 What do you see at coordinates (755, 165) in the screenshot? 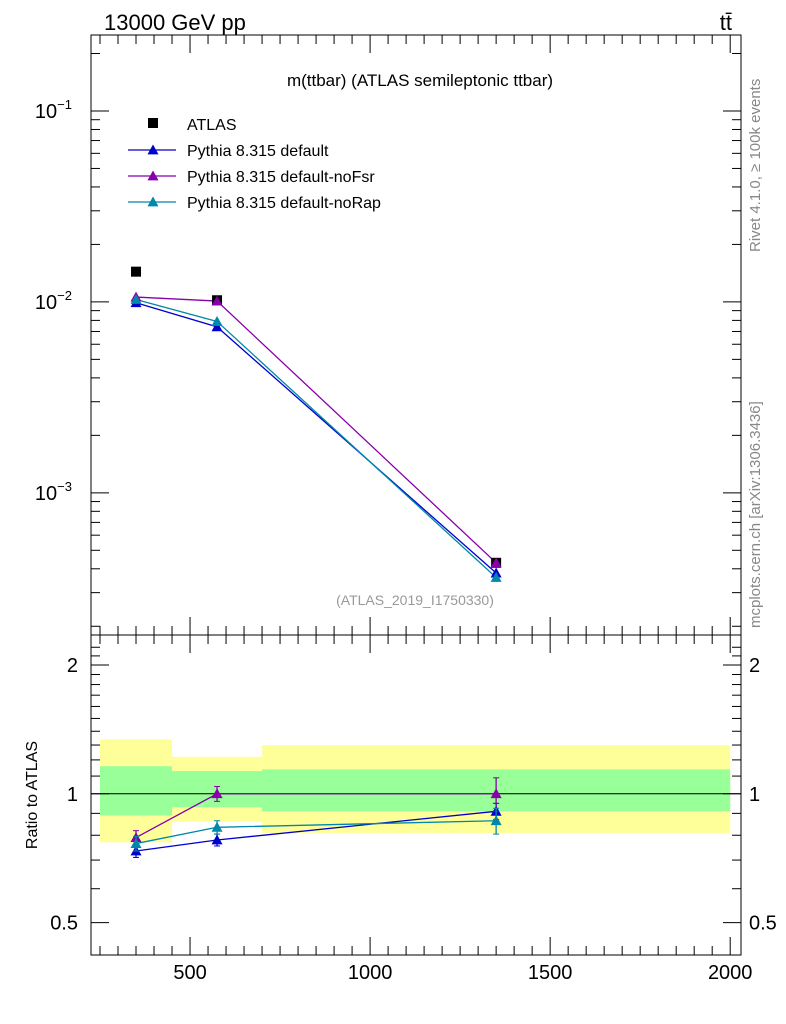
I see `side-label-top: Rivet 4.1.0, ≥ 100k events` at bounding box center [755, 165].